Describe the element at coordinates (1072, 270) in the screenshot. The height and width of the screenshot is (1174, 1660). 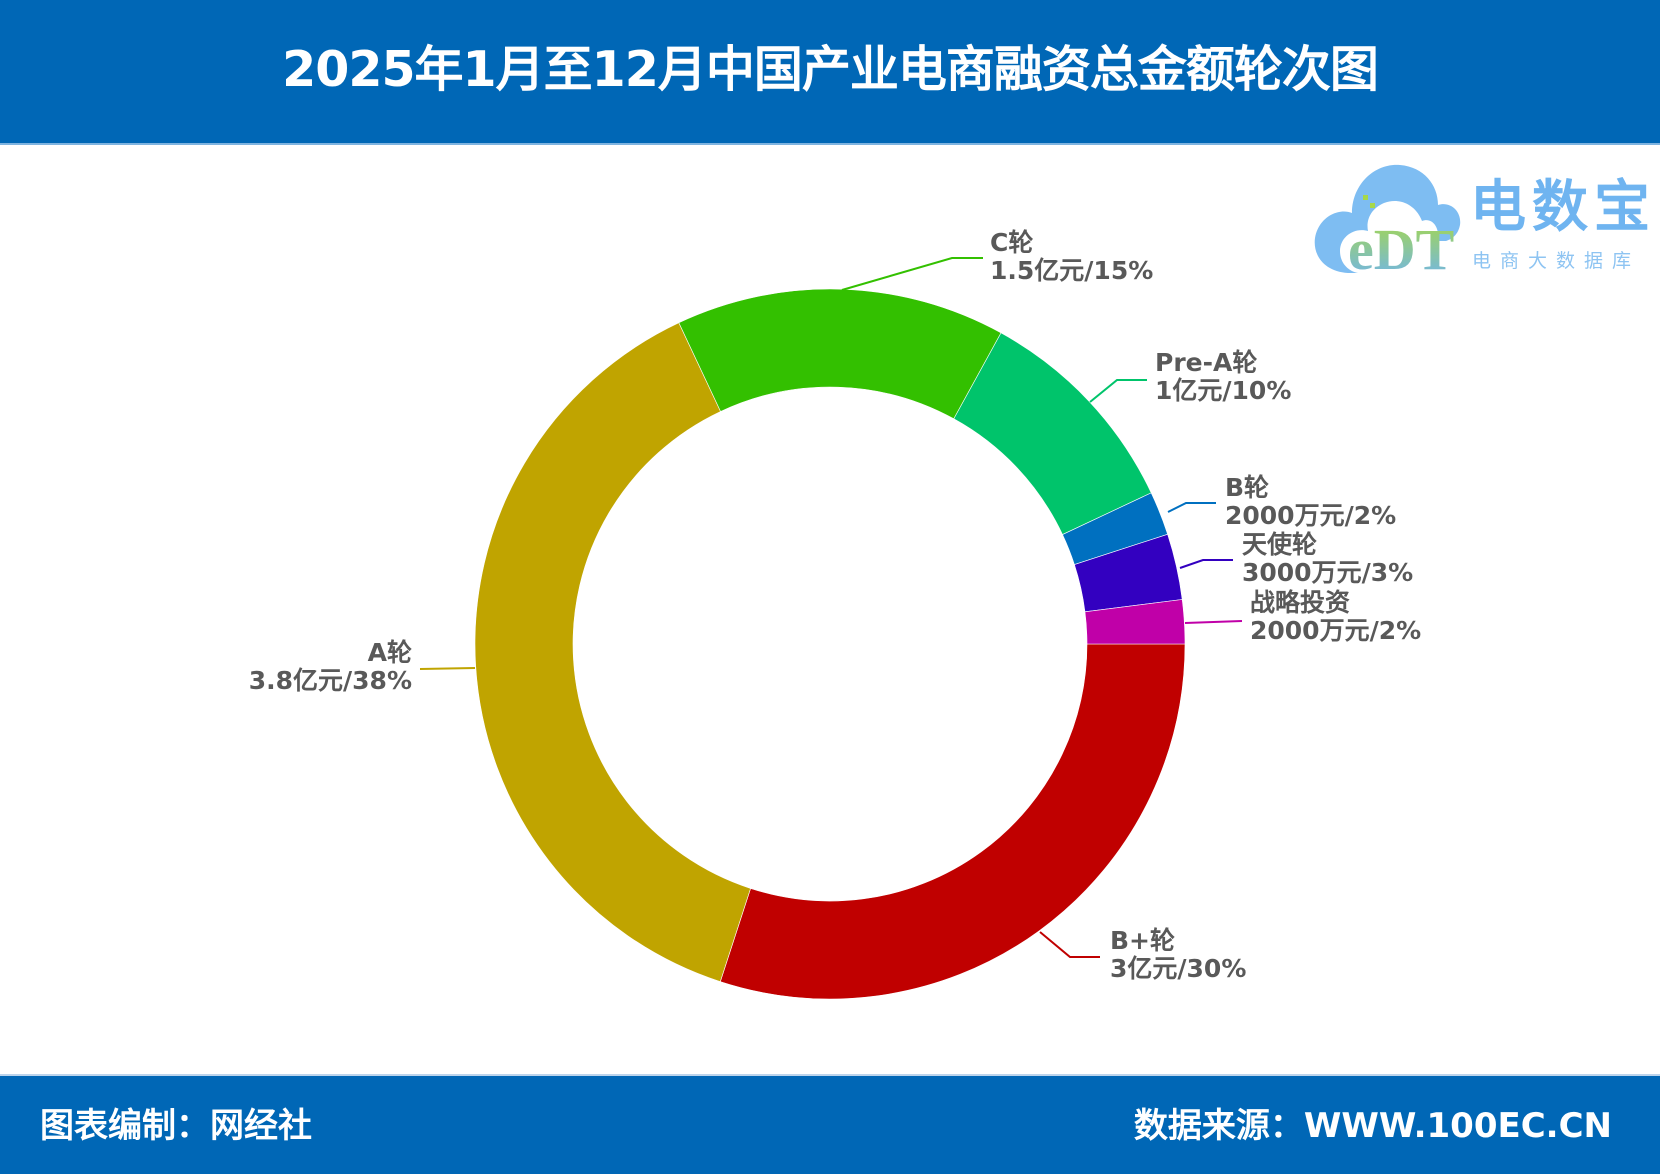
I see `slice-label-value: 1.5亿元/15%` at that location.